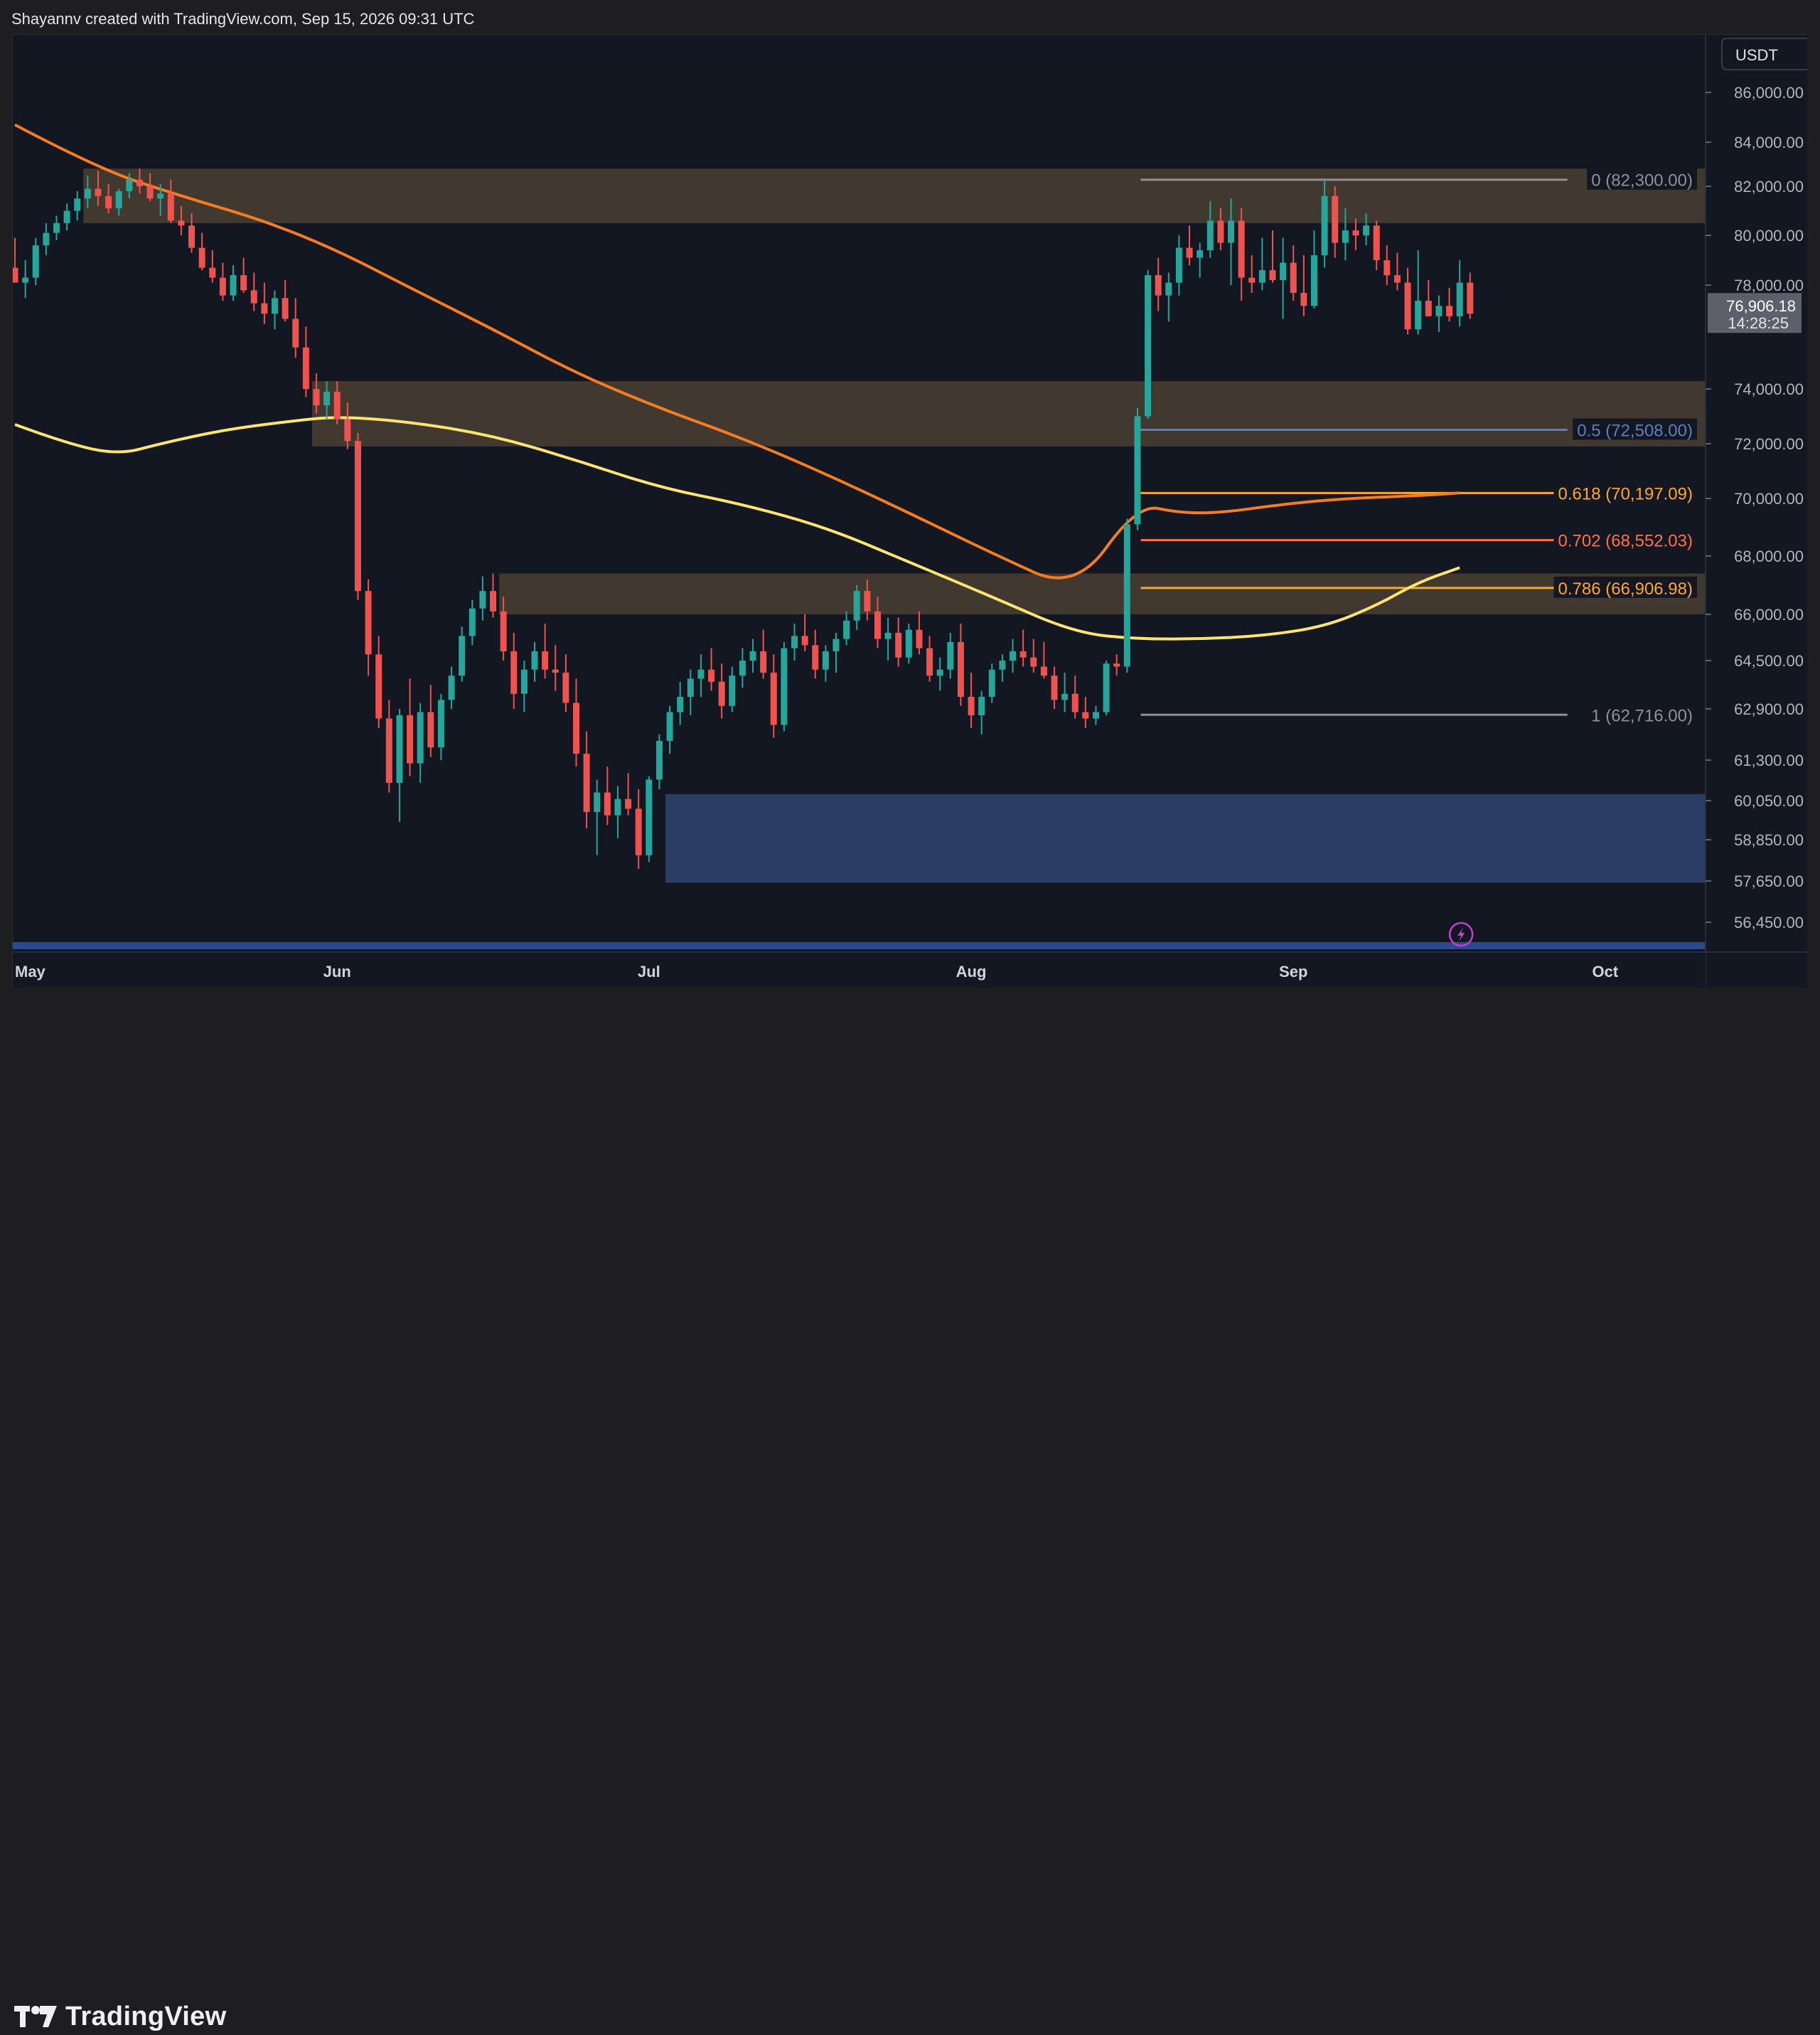 Image resolution: width=1820 pixels, height=2035 pixels. What do you see at coordinates (1461, 934) in the screenshot?
I see `lightning-marker-icon` at bounding box center [1461, 934].